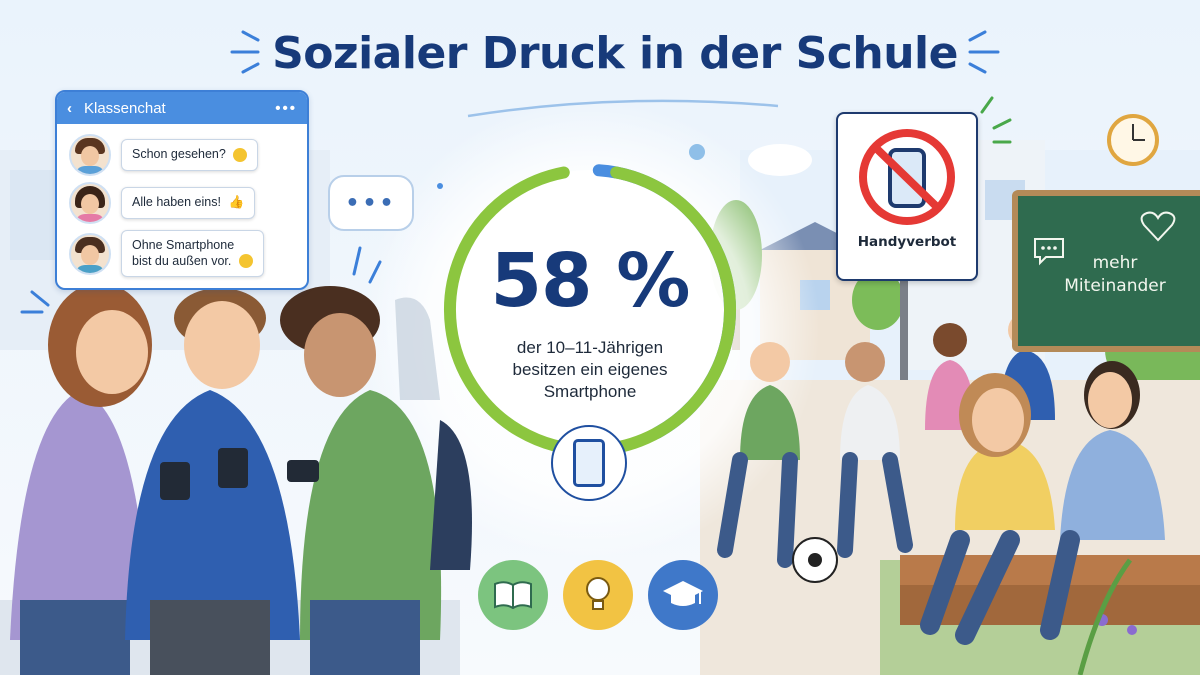  Describe the element at coordinates (907, 242) in the screenshot. I see `sign-label: Handyverbot` at that location.